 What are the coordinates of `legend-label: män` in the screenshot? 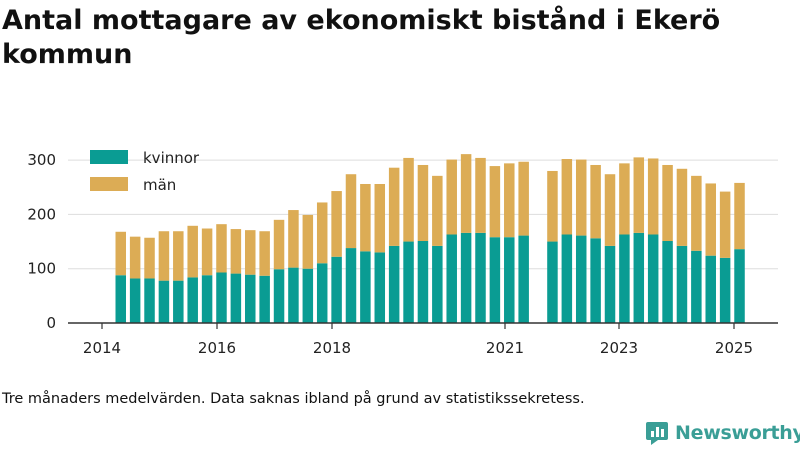 It's located at (159, 185).